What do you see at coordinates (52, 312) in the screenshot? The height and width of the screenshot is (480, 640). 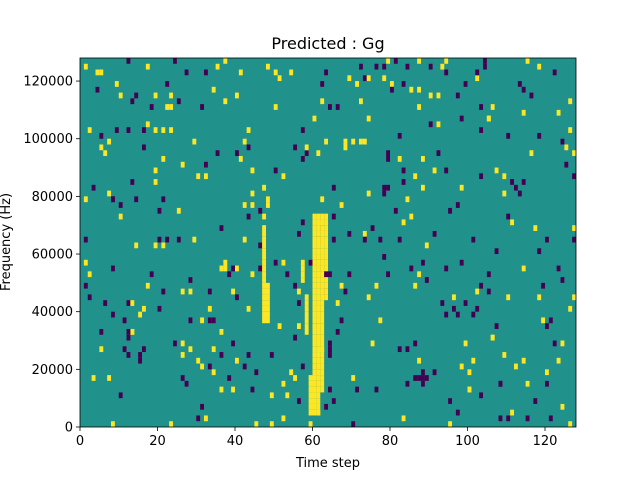 I see `y-tick-label: 40000` at bounding box center [52, 312].